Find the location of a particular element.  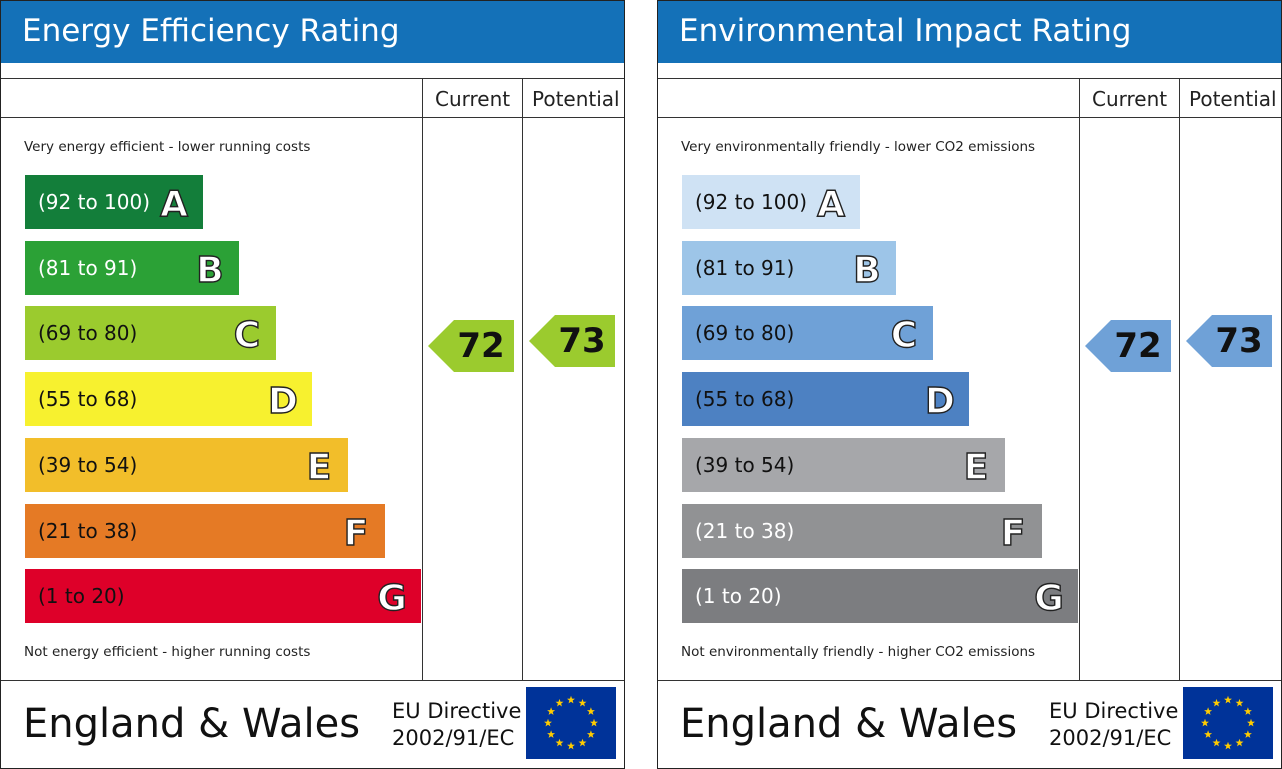

svg-text: A is located at coordinates (831, 204).